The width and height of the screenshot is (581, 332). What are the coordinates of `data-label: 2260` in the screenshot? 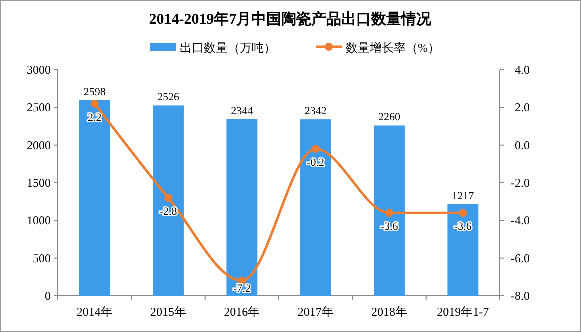 It's located at (389, 118).